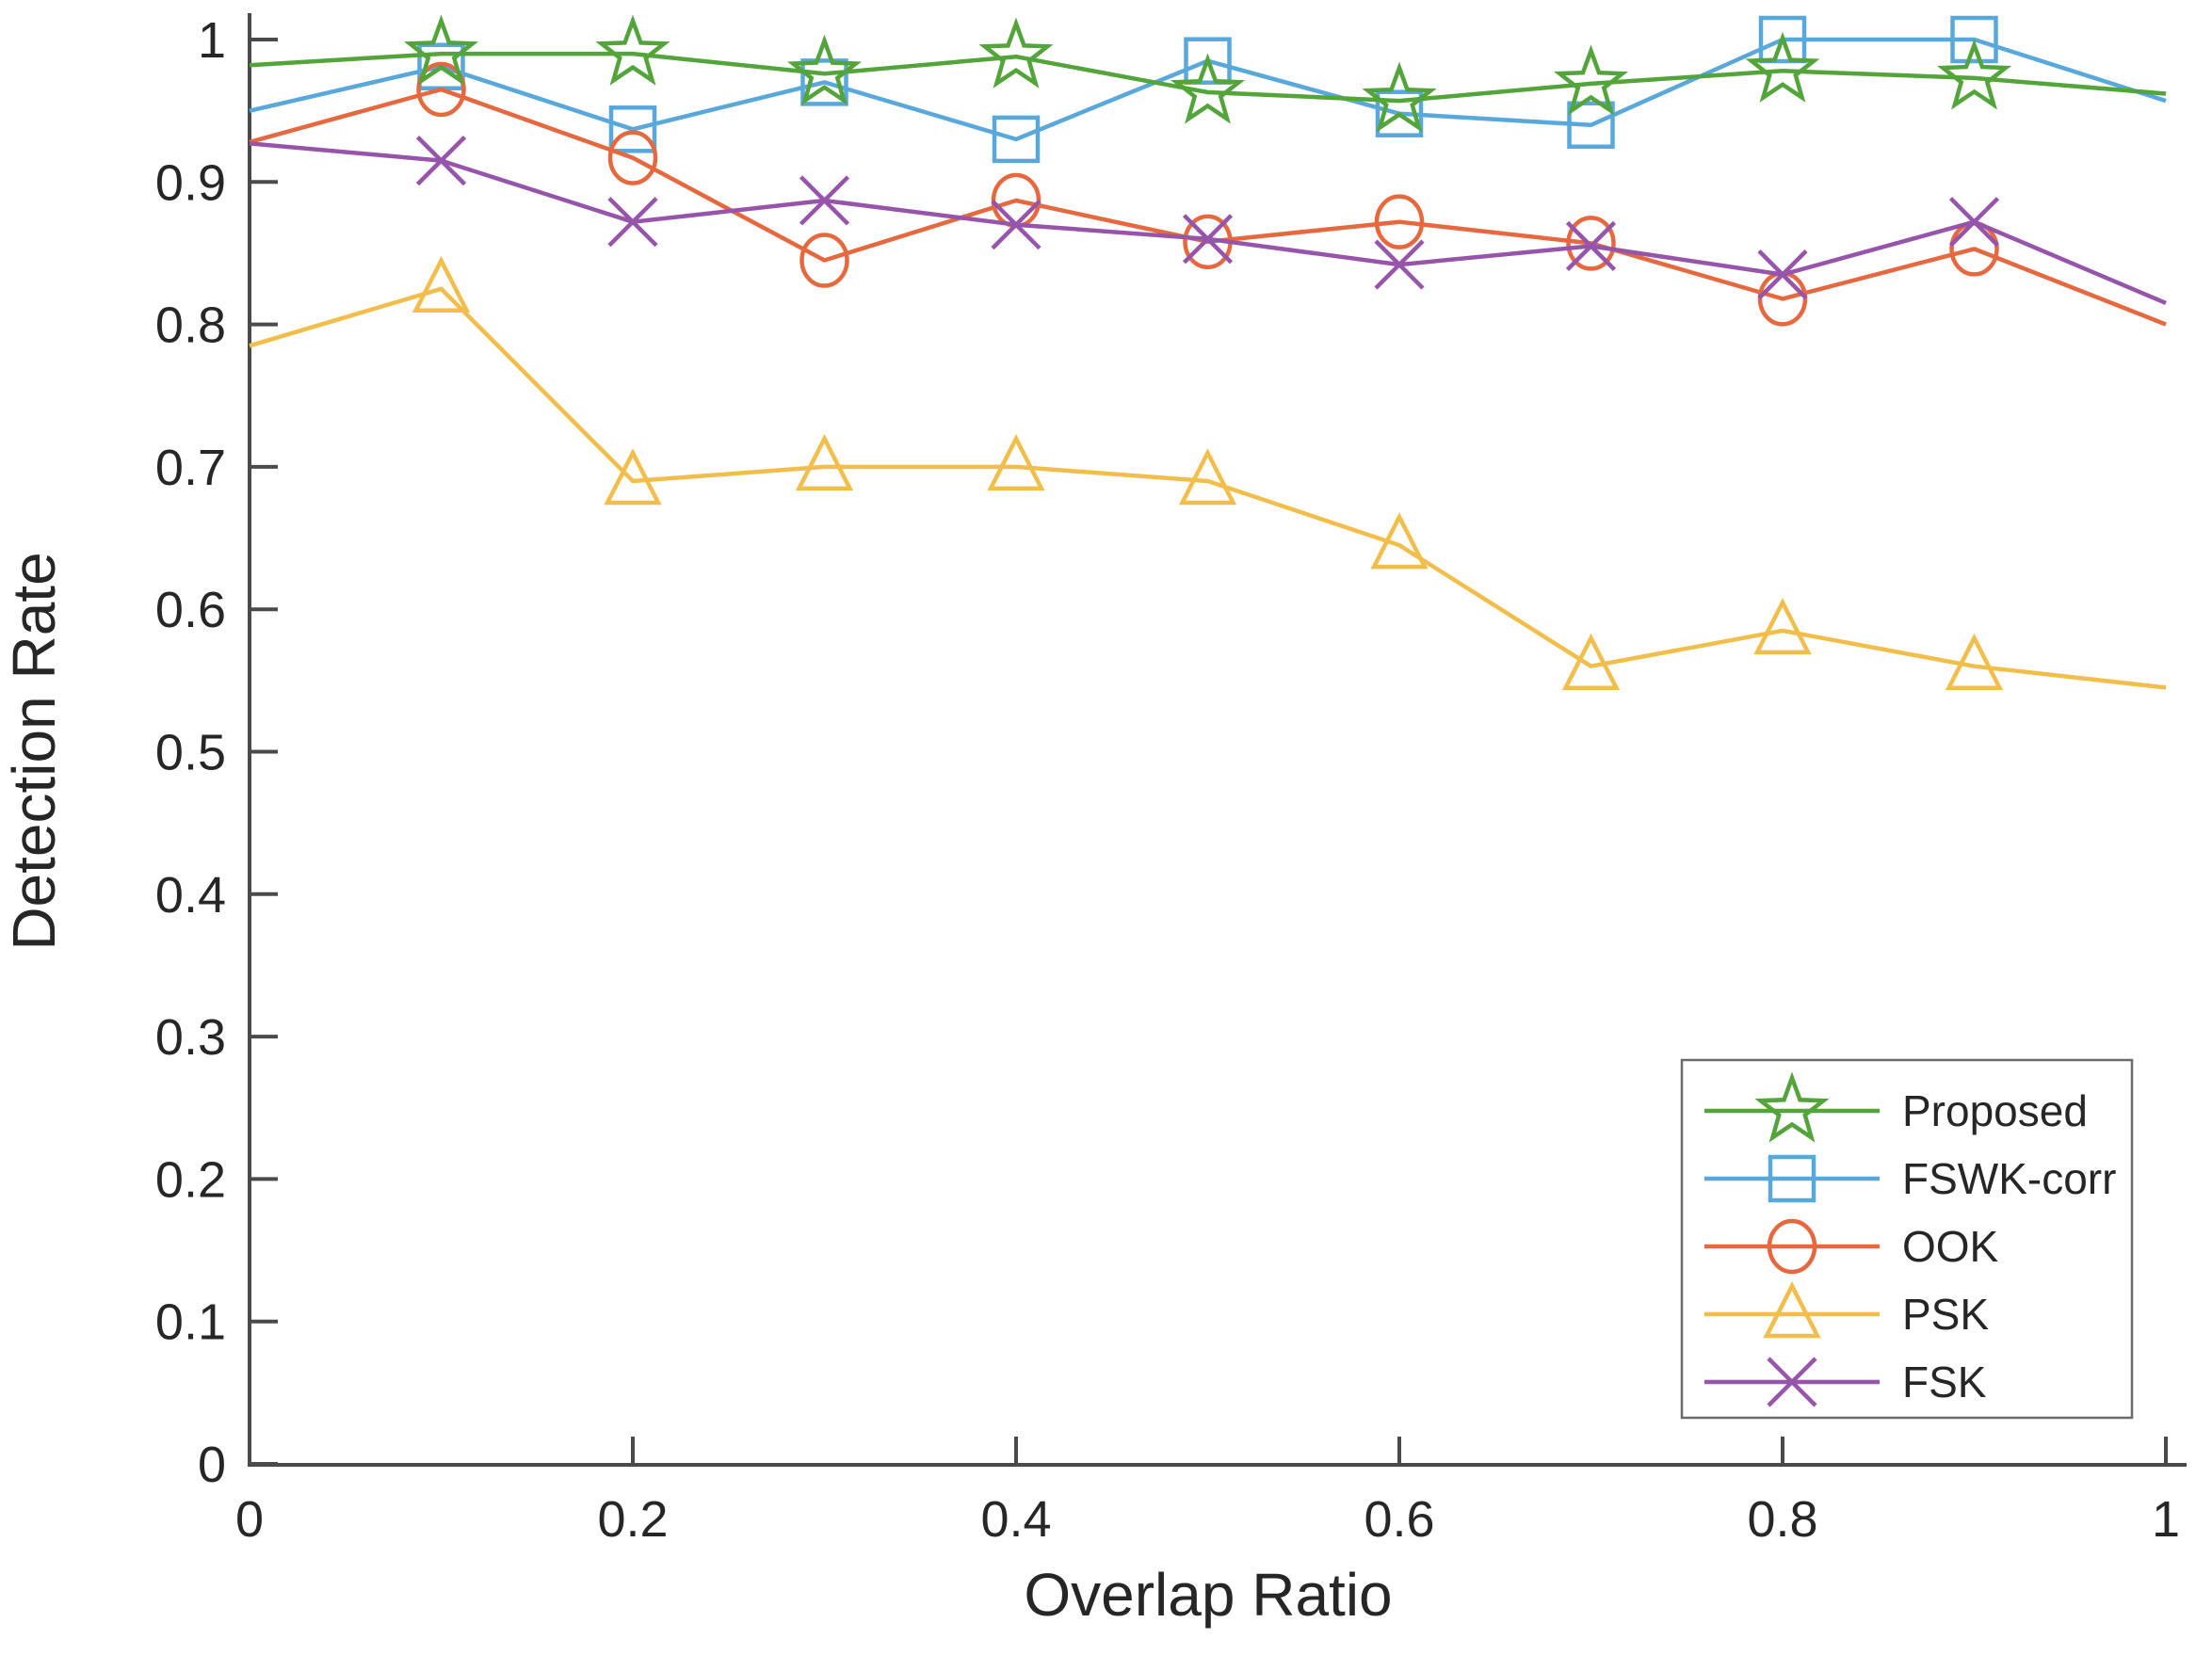 The image size is (2212, 1671). I want to click on y-tick-label: 0.1, so click(190, 1322).